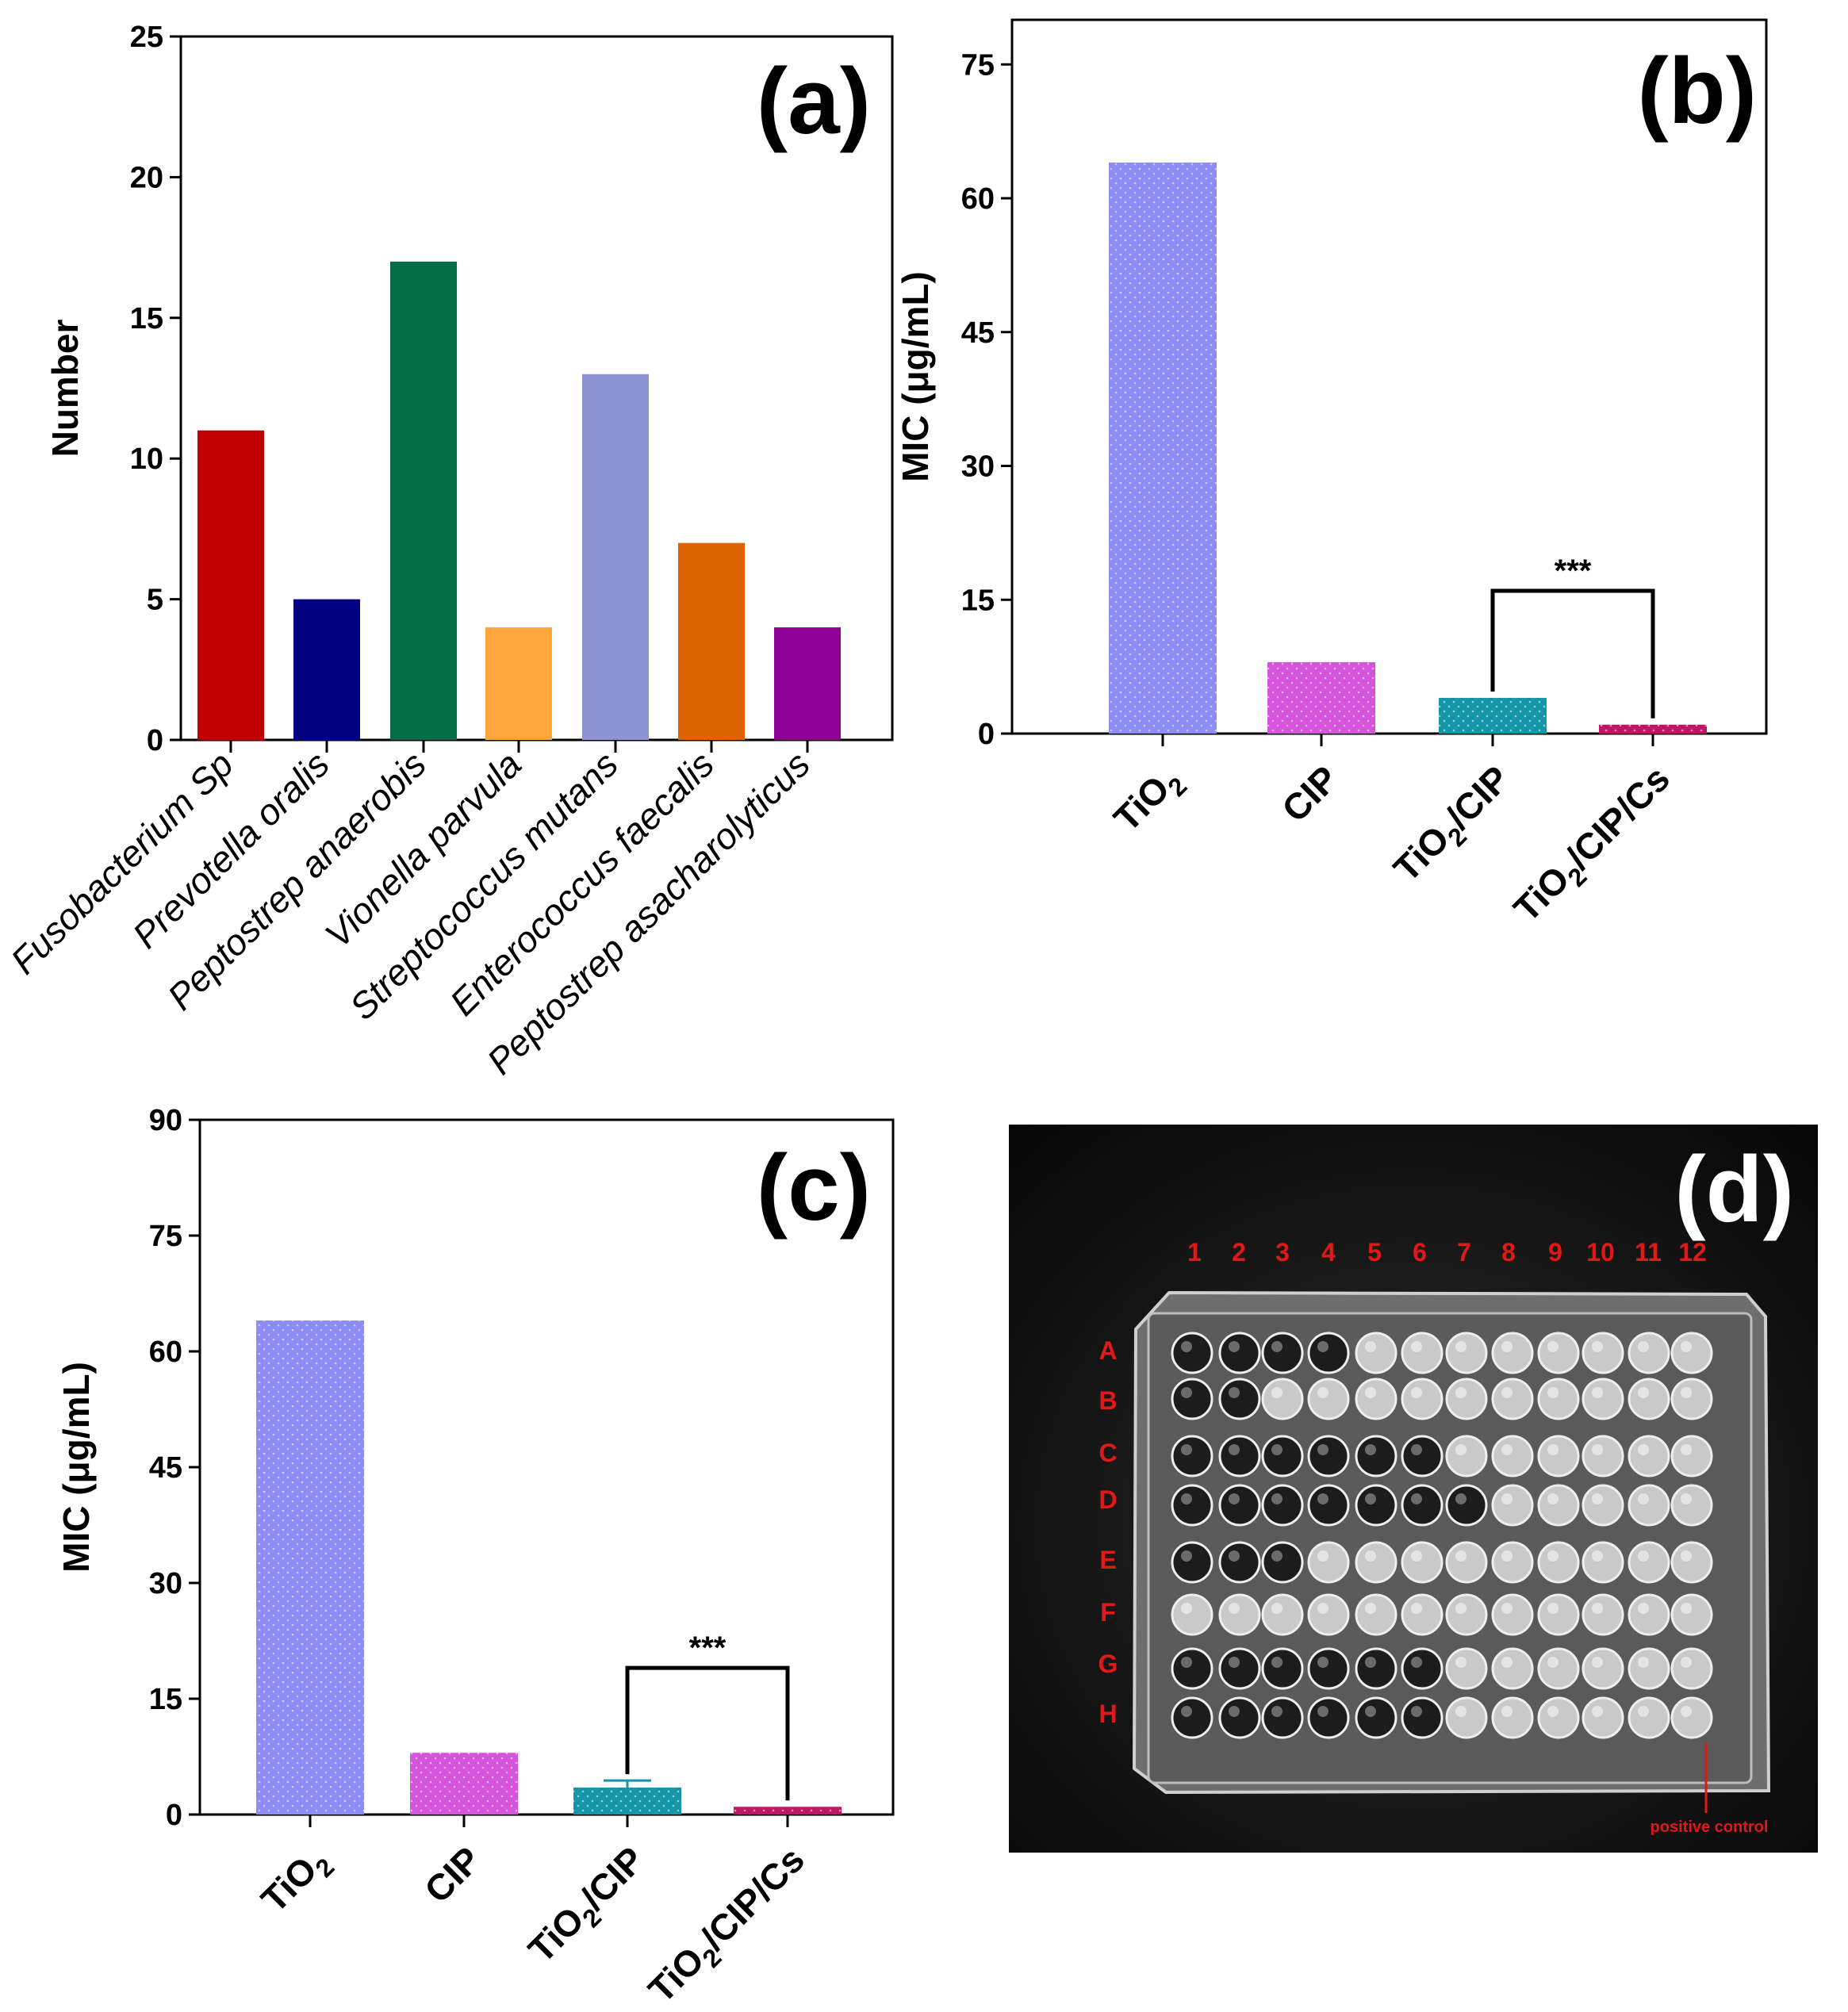 The height and width of the screenshot is (2012, 1848). I want to click on panel-letter: (d), so click(1734, 1189).